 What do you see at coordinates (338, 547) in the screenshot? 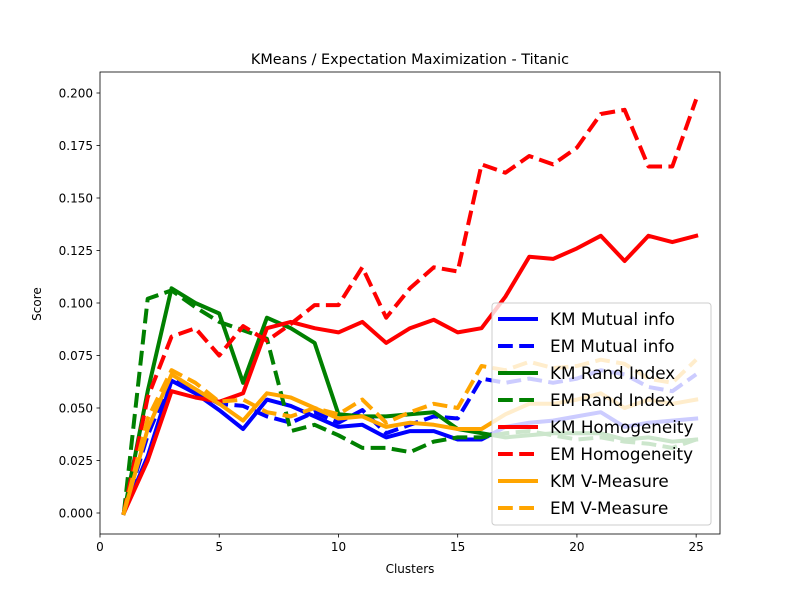
I see `x-tick-label: 10` at bounding box center [338, 547].